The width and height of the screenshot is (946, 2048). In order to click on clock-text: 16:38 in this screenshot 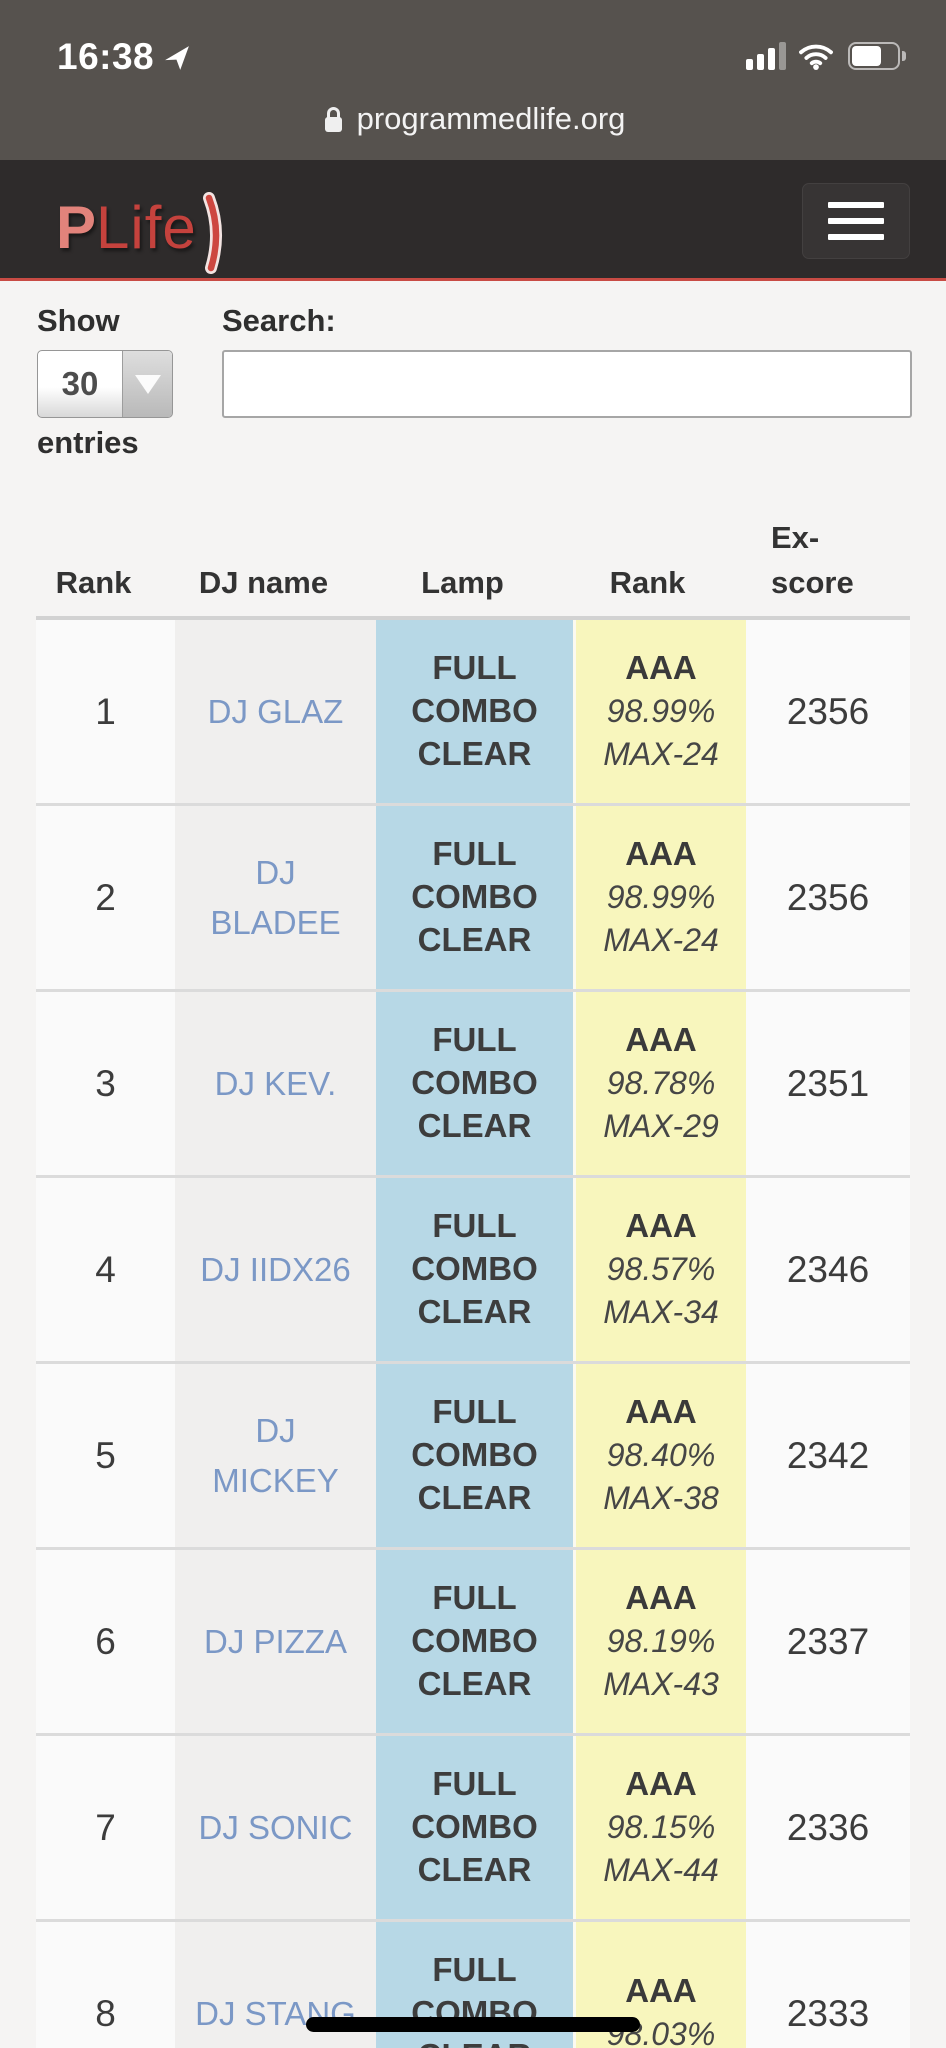, I will do `click(106, 56)`.